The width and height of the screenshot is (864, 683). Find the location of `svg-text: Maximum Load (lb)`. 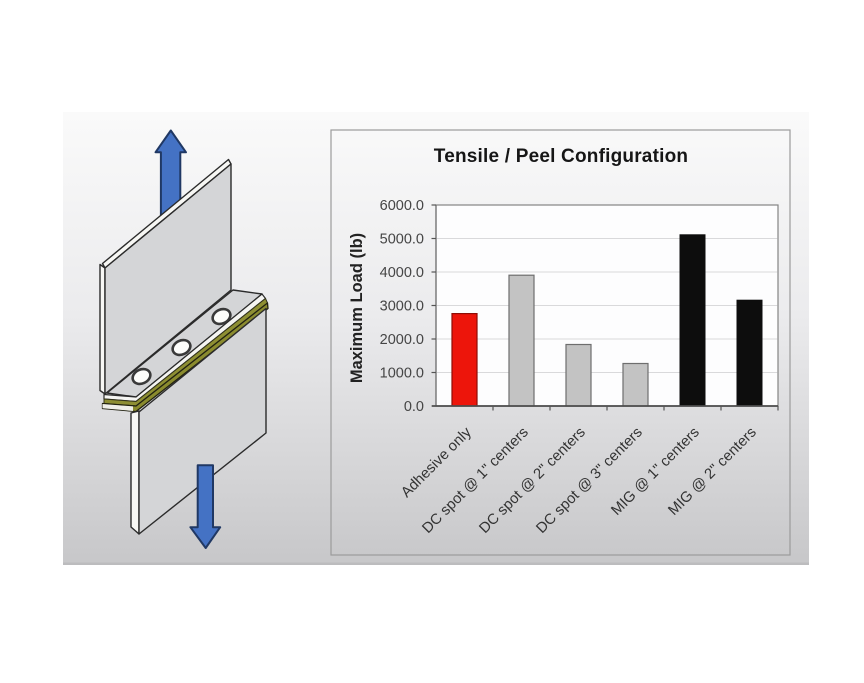

svg-text: Maximum Load (lb) is located at coordinates (357, 308).